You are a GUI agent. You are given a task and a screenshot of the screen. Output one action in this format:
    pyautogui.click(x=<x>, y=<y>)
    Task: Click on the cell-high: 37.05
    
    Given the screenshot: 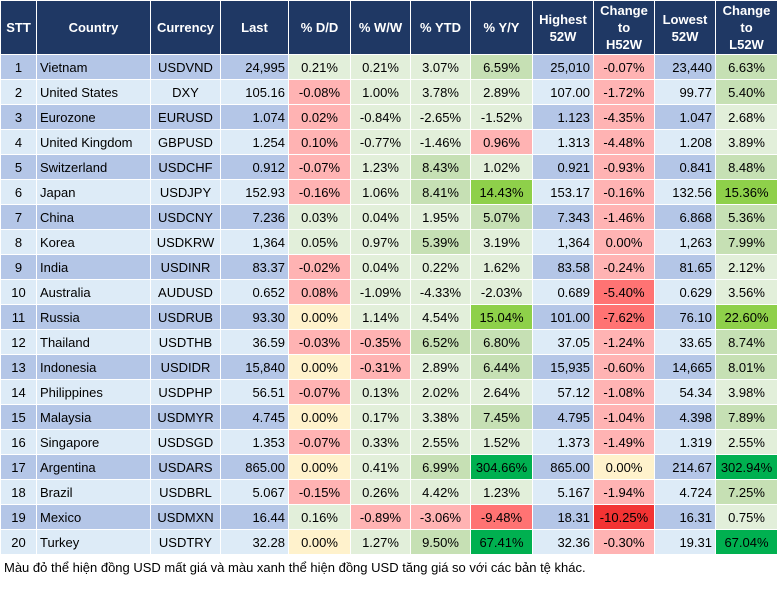 What is the action you would take?
    pyautogui.click(x=563, y=342)
    